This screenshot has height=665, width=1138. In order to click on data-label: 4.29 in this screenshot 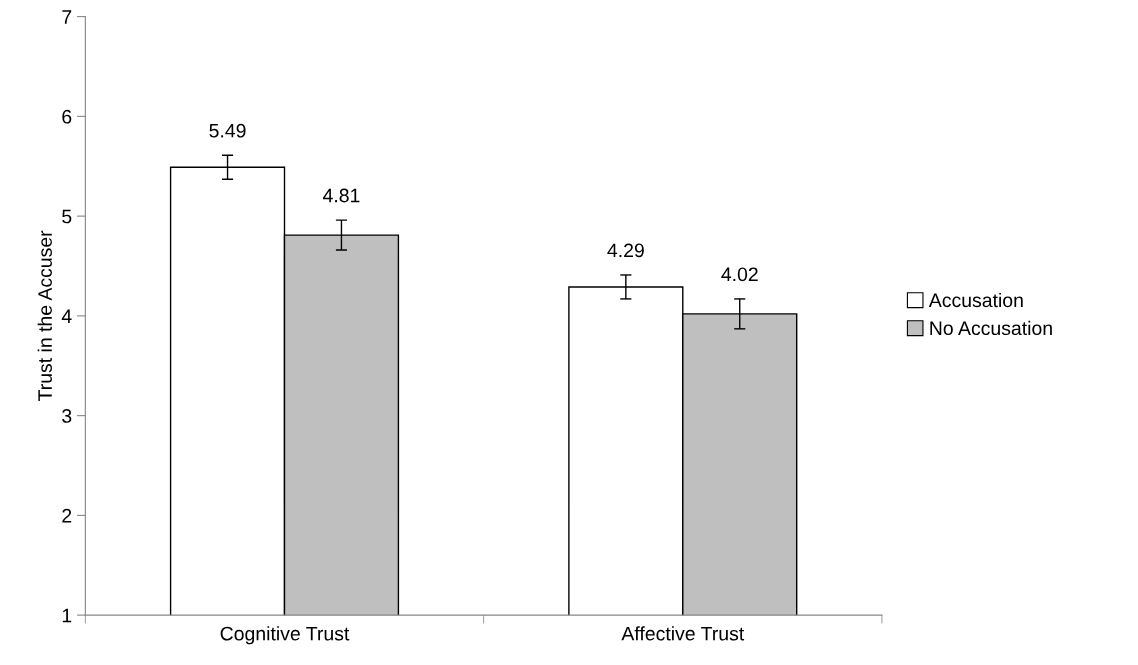, I will do `click(625, 250)`.